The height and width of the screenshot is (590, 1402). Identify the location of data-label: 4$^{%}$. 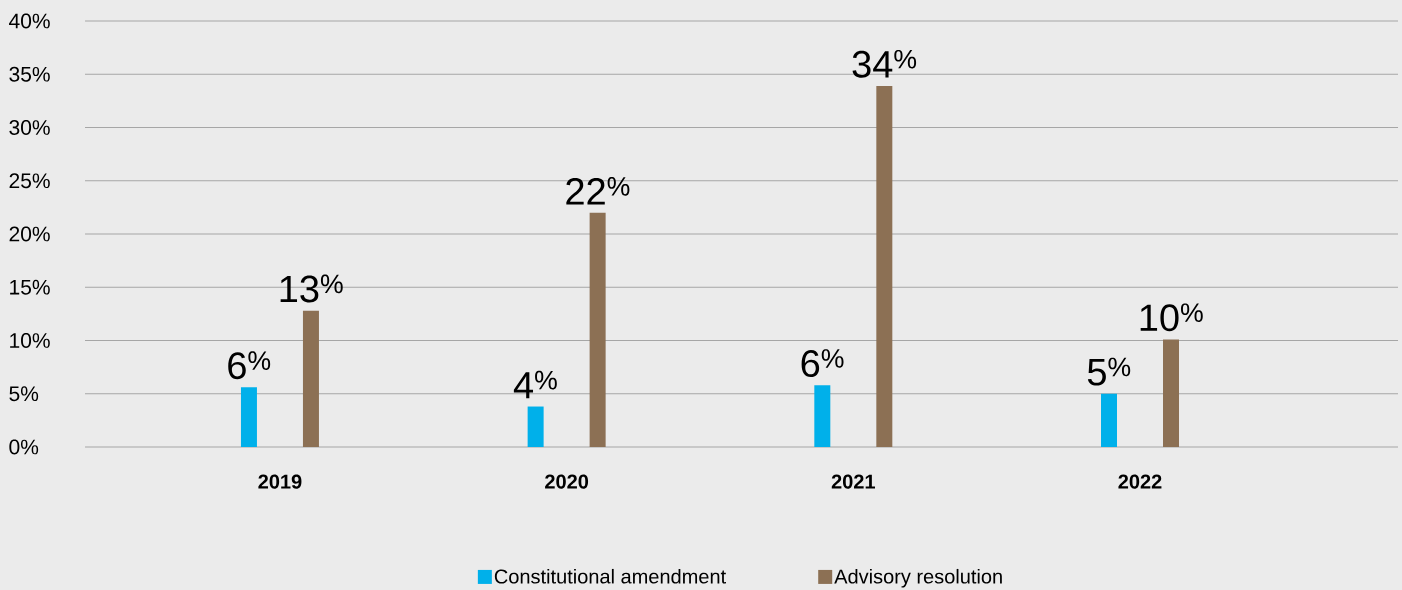
(535, 384).